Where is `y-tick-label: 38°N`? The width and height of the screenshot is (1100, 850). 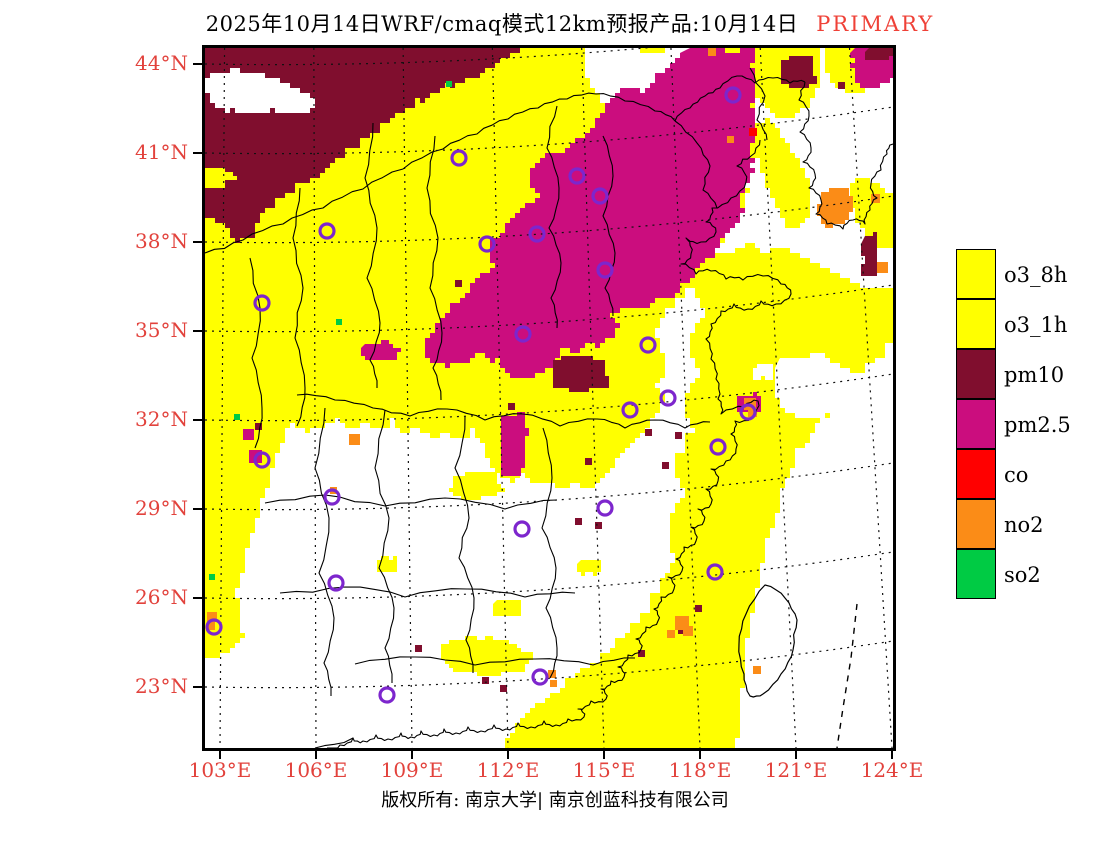
y-tick-label: 38°N is located at coordinates (161, 241).